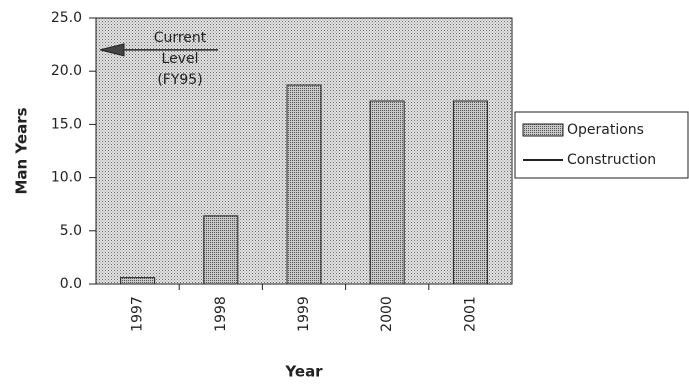  Describe the element at coordinates (66, 71) in the screenshot. I see `y-tick-label: 20.0` at that location.